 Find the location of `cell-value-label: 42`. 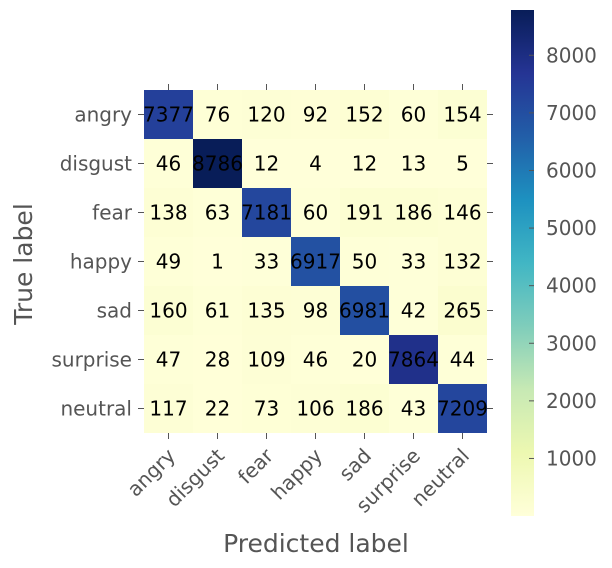

cell-value-label: 42 is located at coordinates (413, 311).